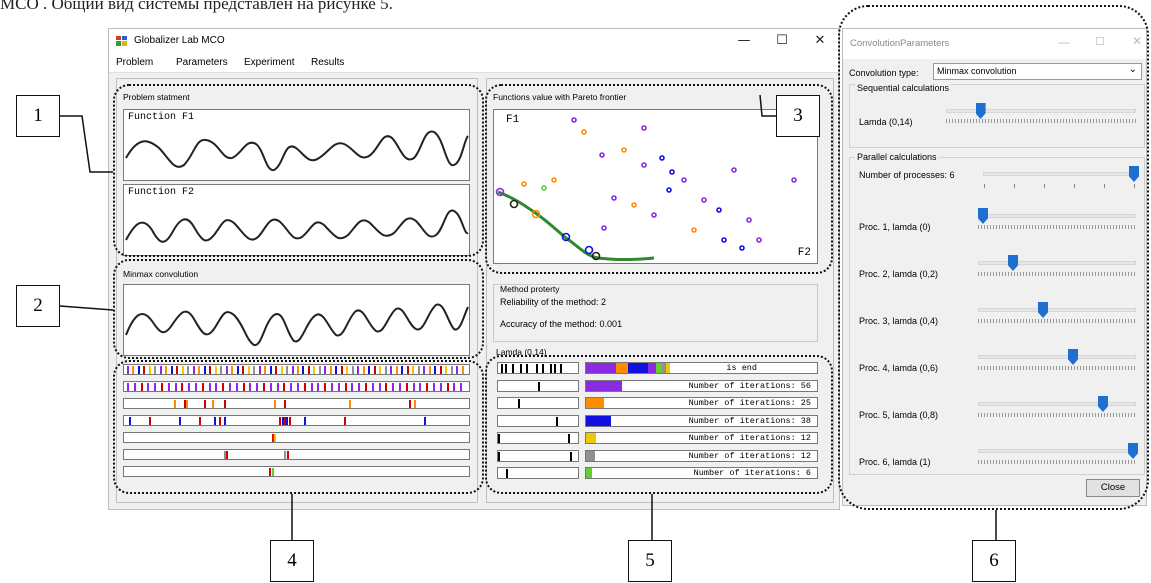  What do you see at coordinates (513, 120) in the screenshot?
I see `pareto-f1-label: F1` at bounding box center [513, 120].